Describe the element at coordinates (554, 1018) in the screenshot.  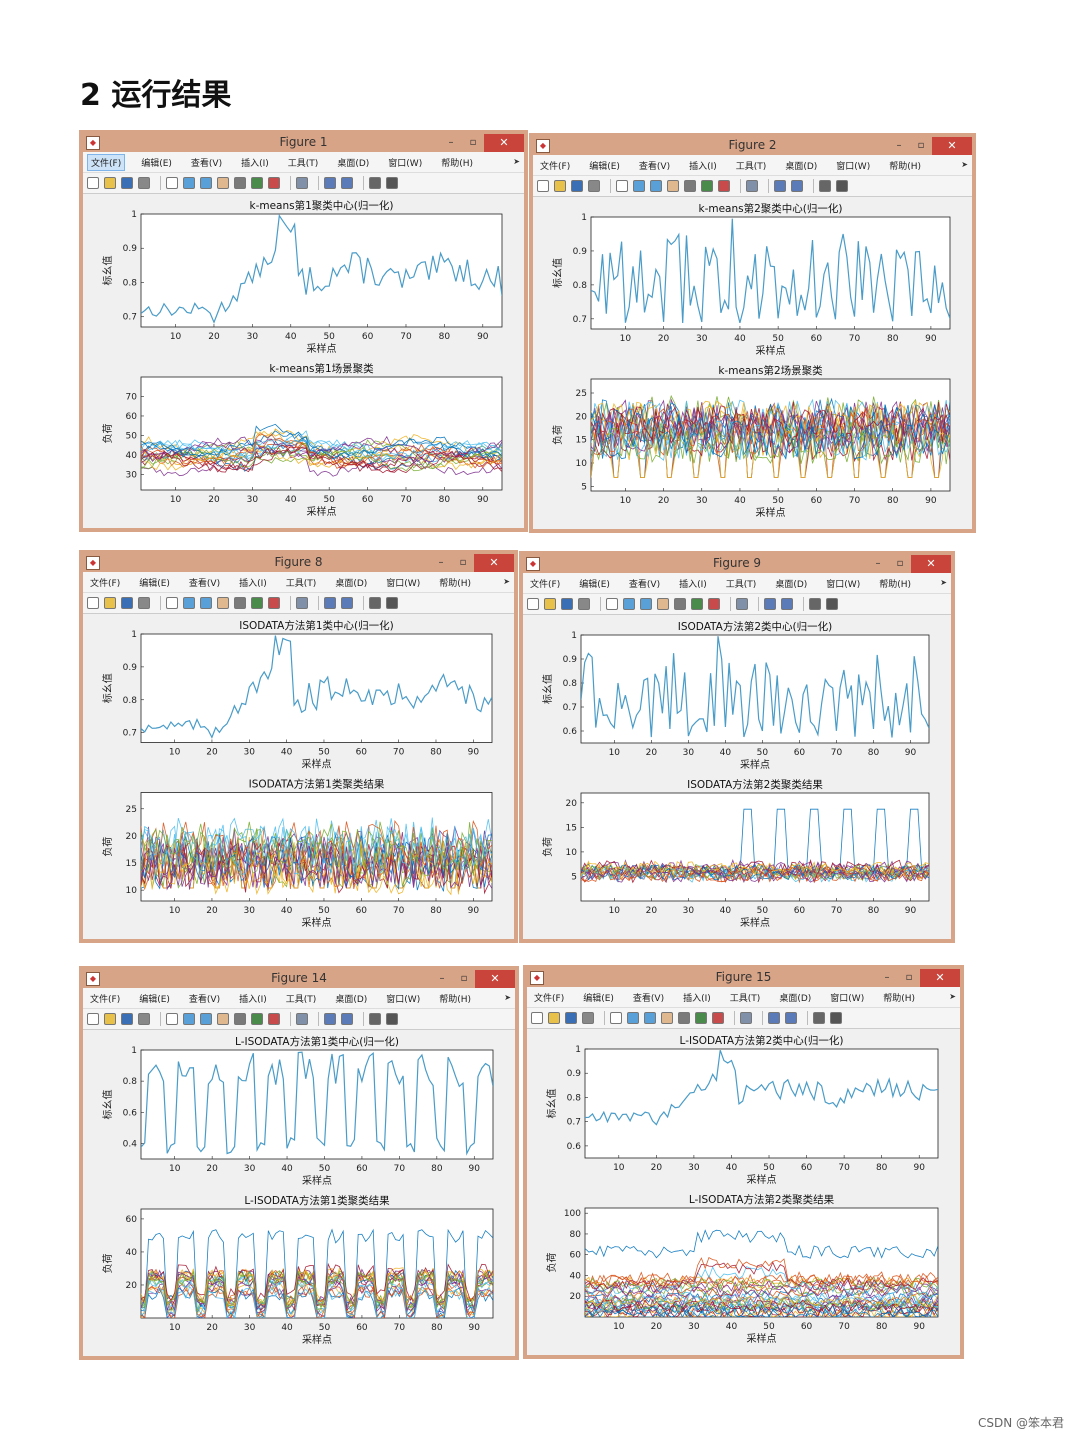
I see `open-folder-icon` at that location.